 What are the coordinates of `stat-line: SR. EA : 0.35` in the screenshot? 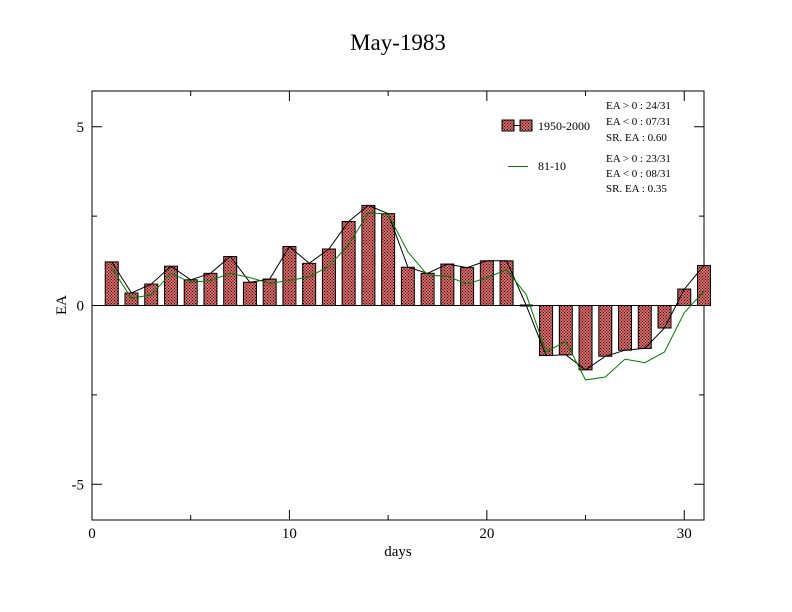 It's located at (636, 189).